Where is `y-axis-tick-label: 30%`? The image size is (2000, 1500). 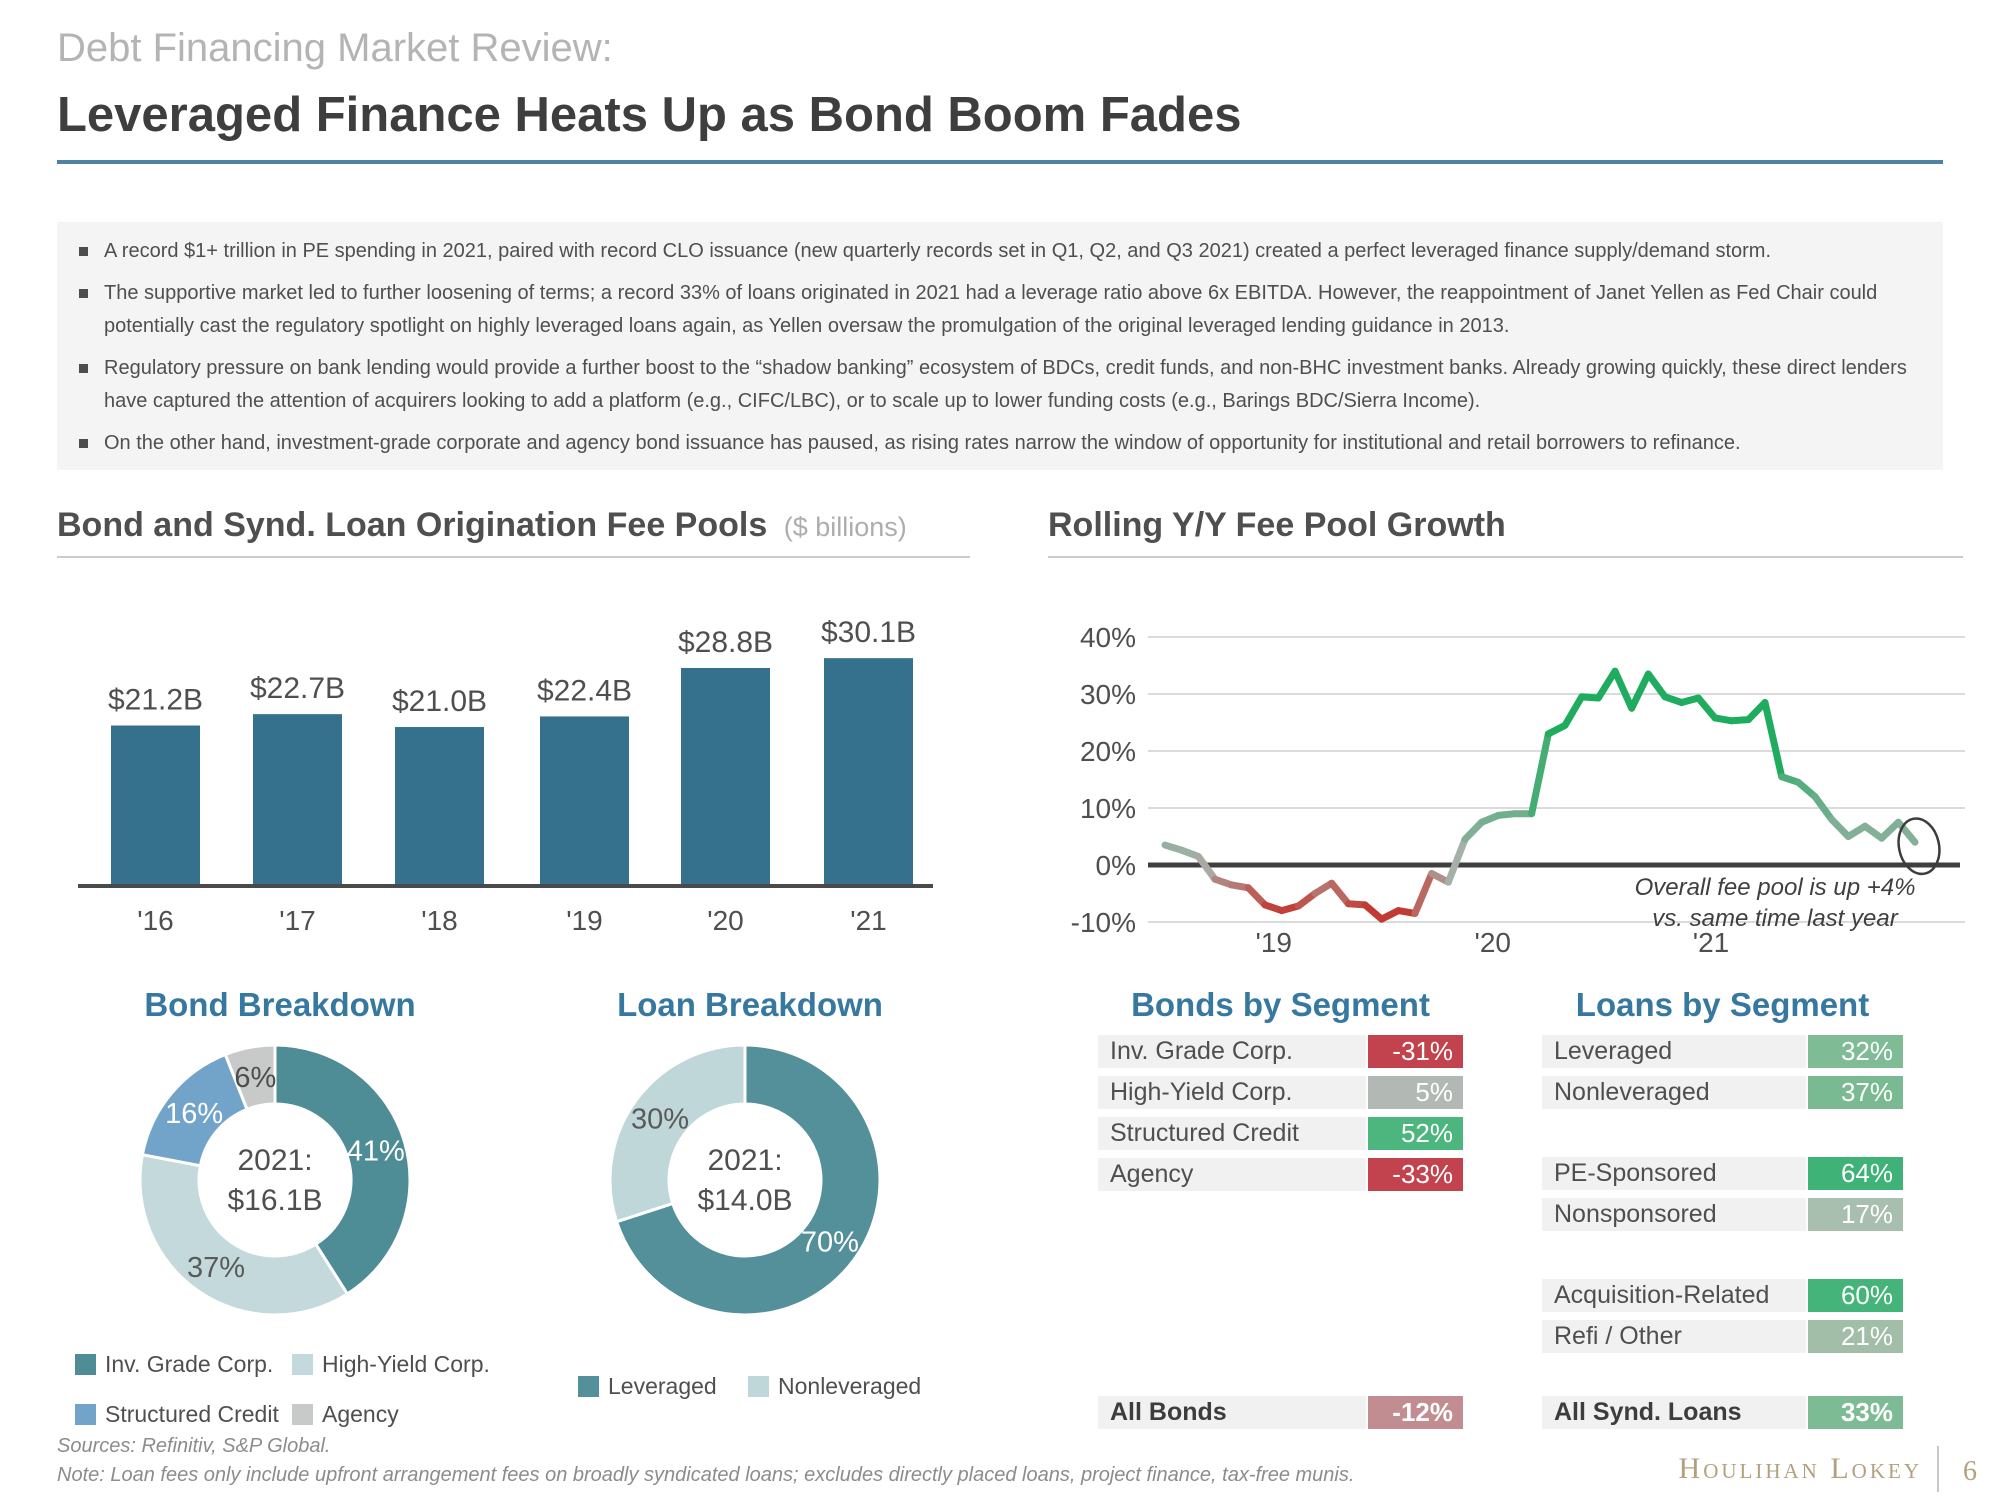
y-axis-tick-label: 30% is located at coordinates (1108, 694).